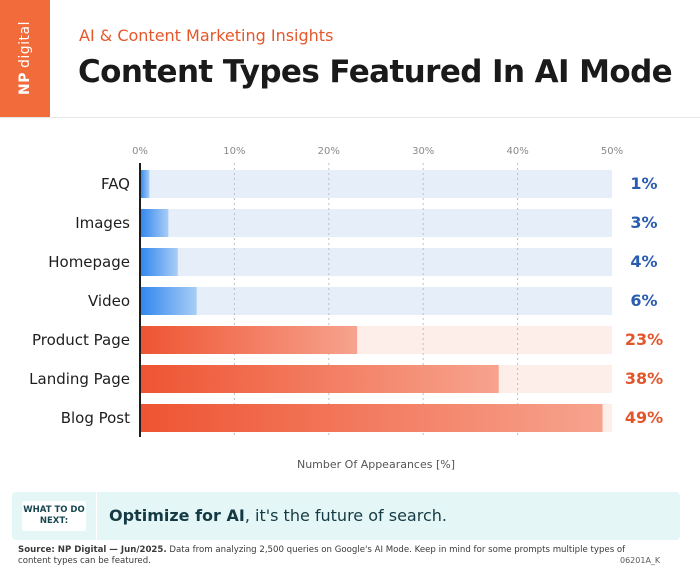 Image resolution: width=700 pixels, height=584 pixels. Describe the element at coordinates (643, 300) in the screenshot. I see `value-label: 6%` at that location.